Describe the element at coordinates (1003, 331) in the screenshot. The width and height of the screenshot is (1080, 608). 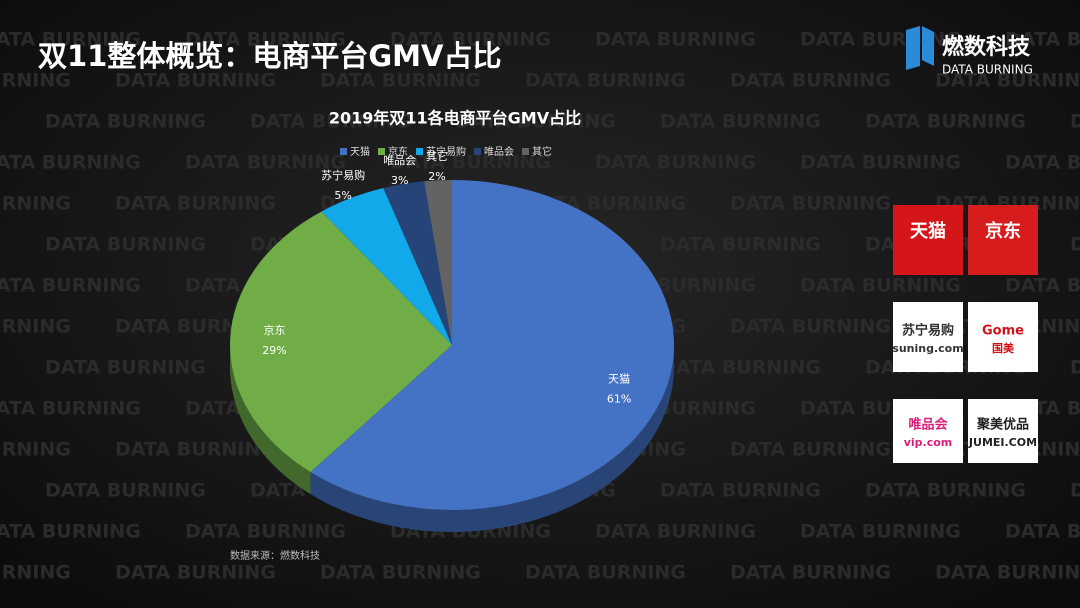
I see `logo-text: Gome` at that location.